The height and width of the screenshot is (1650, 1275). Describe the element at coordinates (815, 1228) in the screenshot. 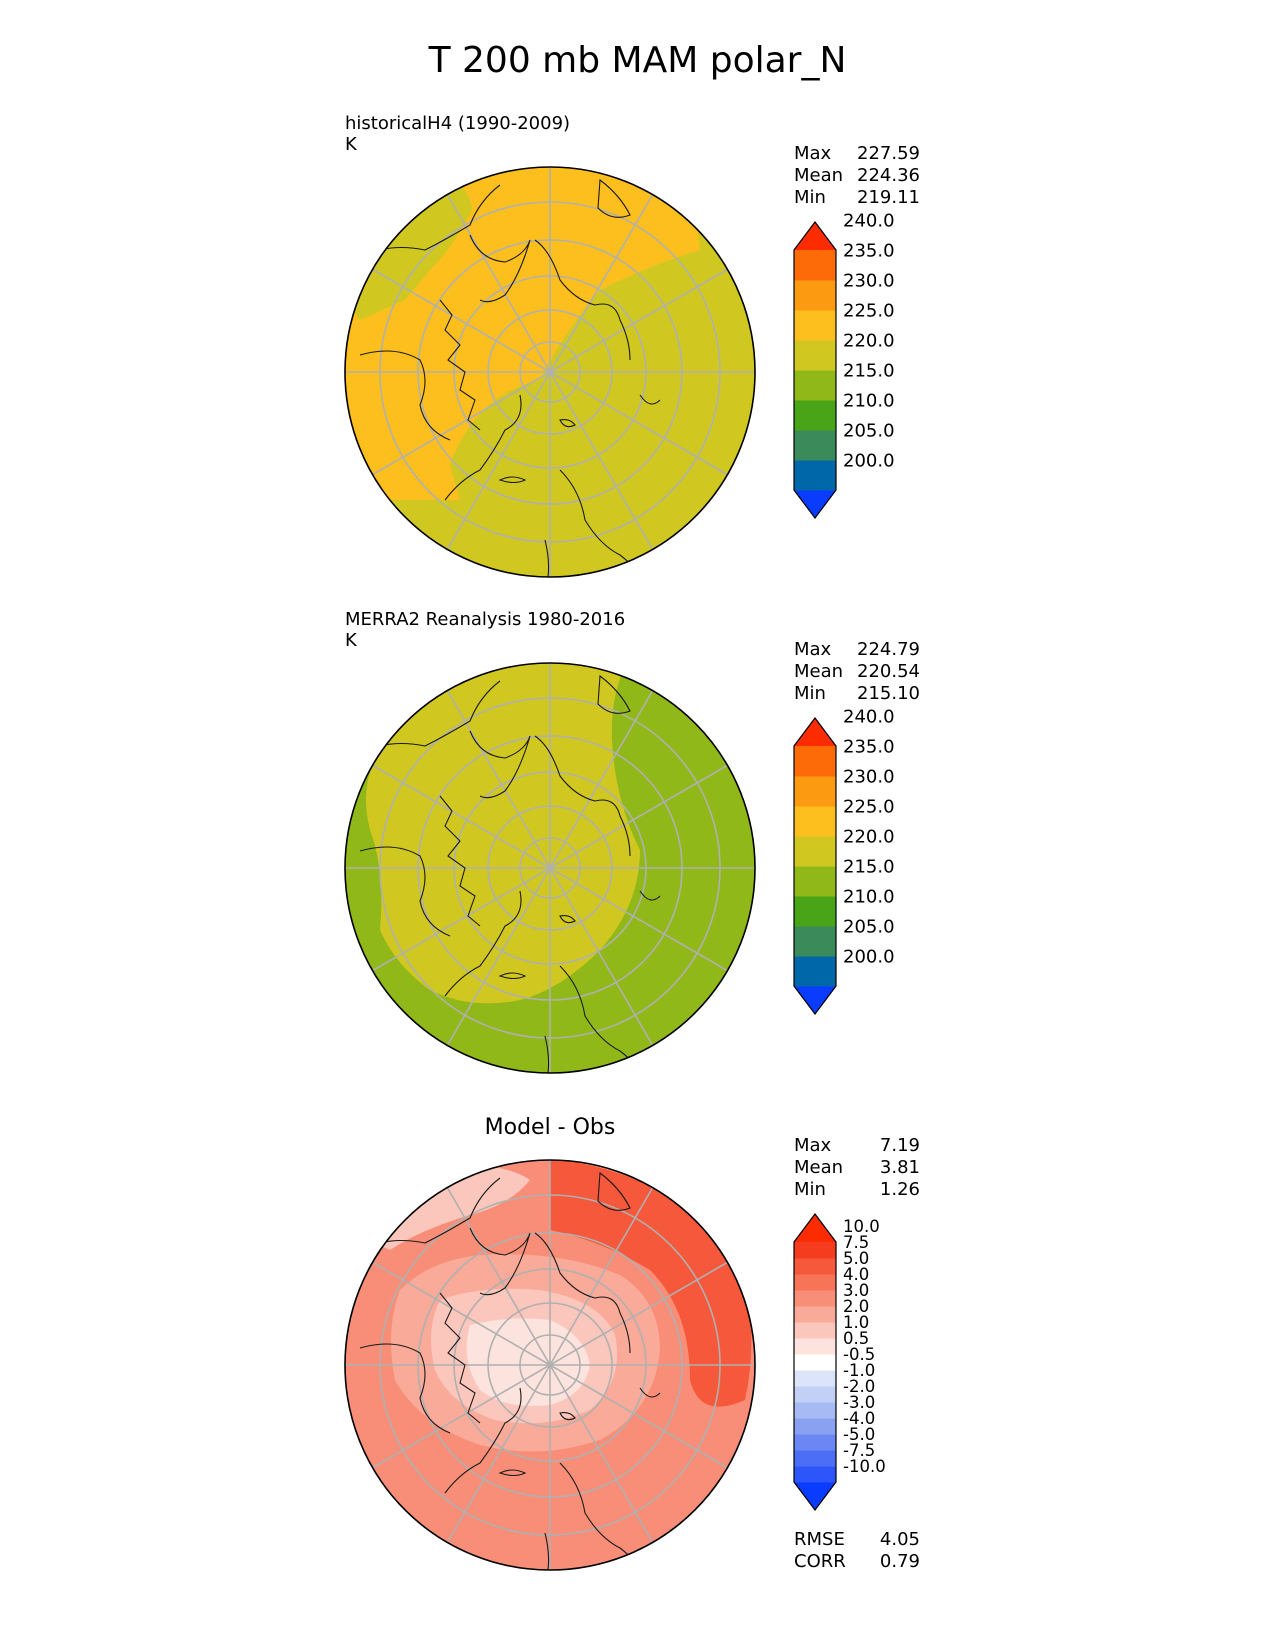

I see `diff-colorbar-extend-max` at that location.